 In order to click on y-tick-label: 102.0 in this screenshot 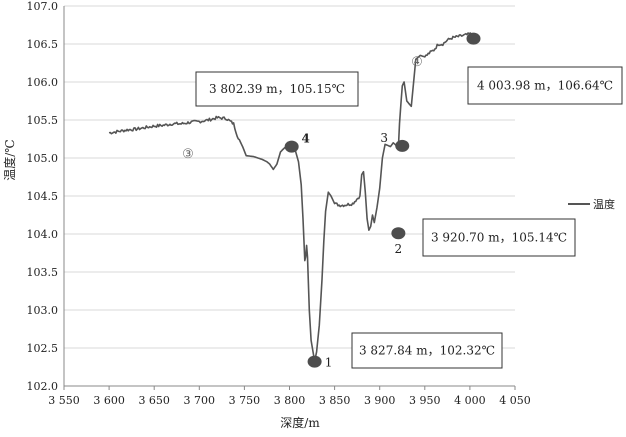, I will do `click(43, 386)`.